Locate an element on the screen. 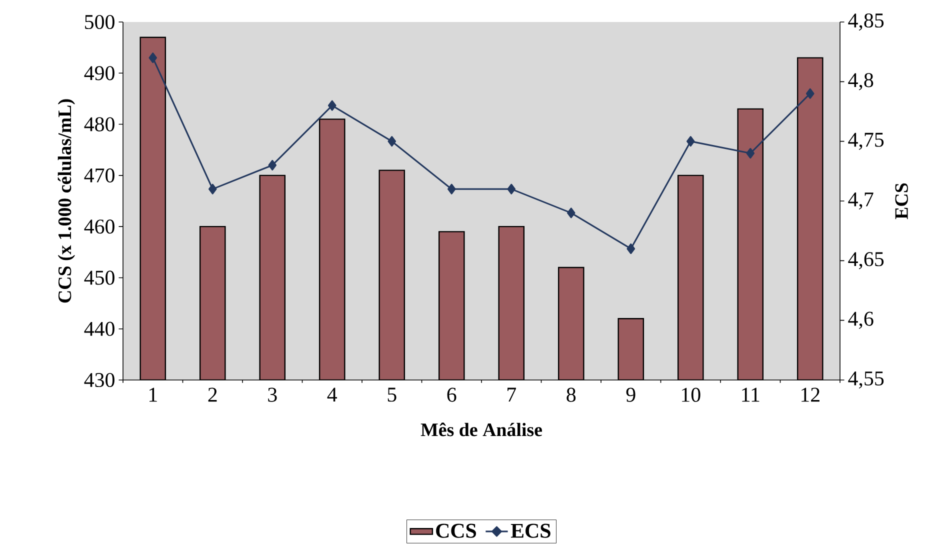  x-tick-label: 4 is located at coordinates (332, 395).